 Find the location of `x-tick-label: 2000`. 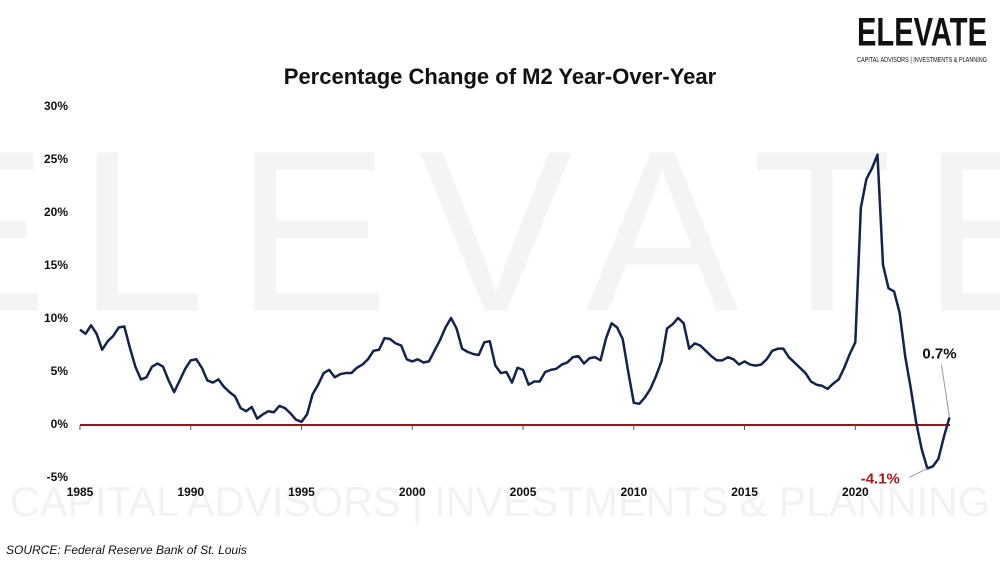

x-tick-label: 2000 is located at coordinates (412, 492).